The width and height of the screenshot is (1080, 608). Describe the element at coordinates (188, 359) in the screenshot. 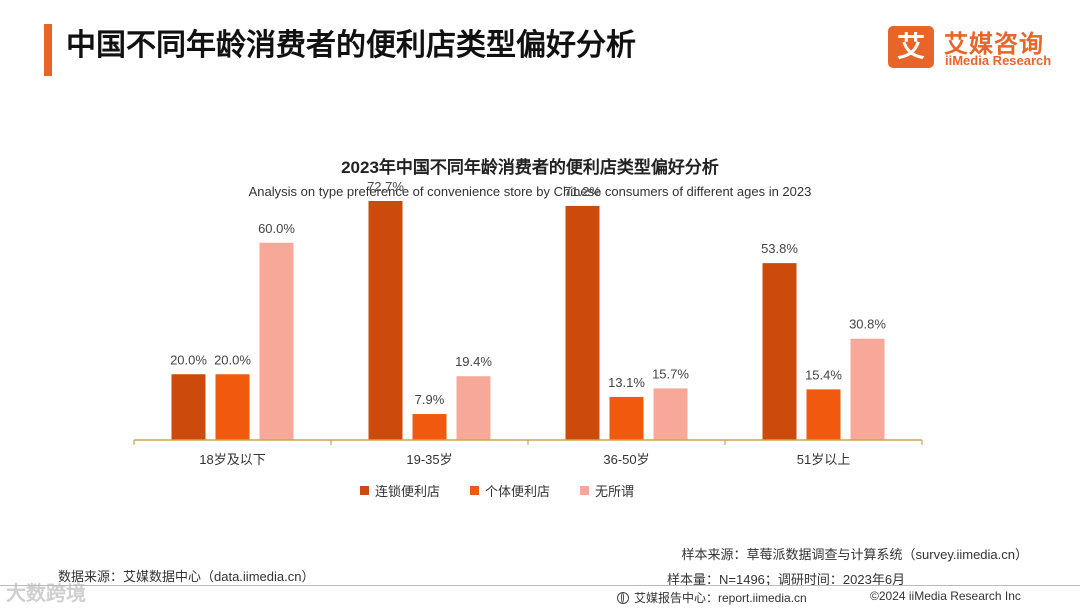

I see `data-label-0-0: 20.0%` at that location.